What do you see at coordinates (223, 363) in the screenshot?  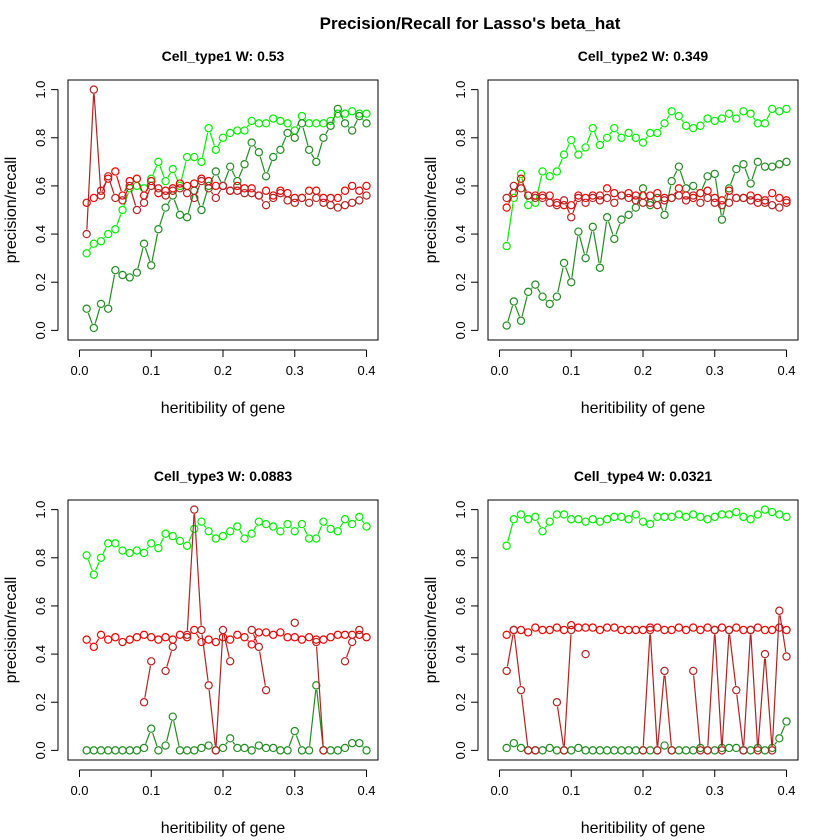 I see `x-axis: 0.0 0.1 0.2 0.3 0.4` at bounding box center [223, 363].